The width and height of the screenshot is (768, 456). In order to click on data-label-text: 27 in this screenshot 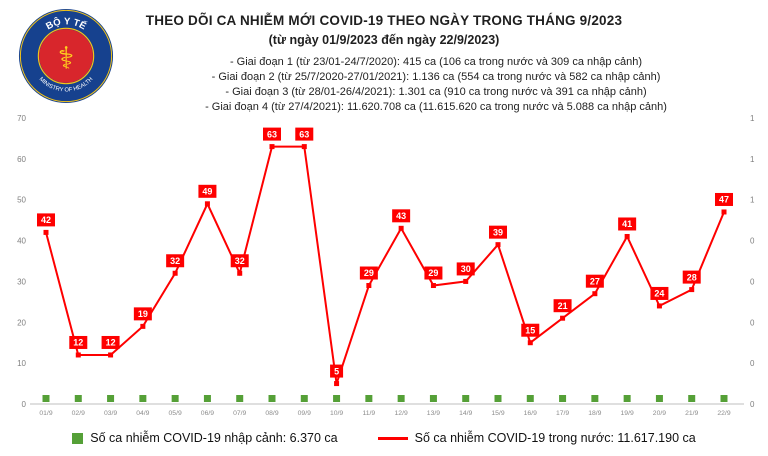, I will do `click(595, 281)`.